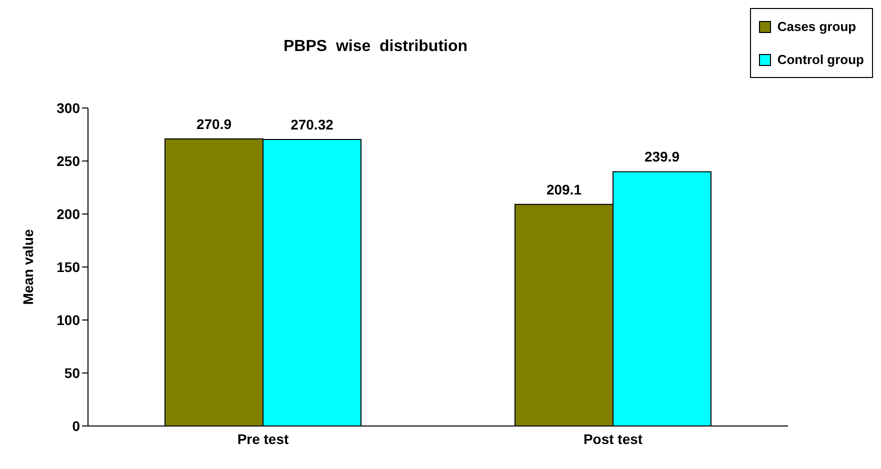 The height and width of the screenshot is (469, 881). I want to click on legend-label: Cases group, so click(816, 26).